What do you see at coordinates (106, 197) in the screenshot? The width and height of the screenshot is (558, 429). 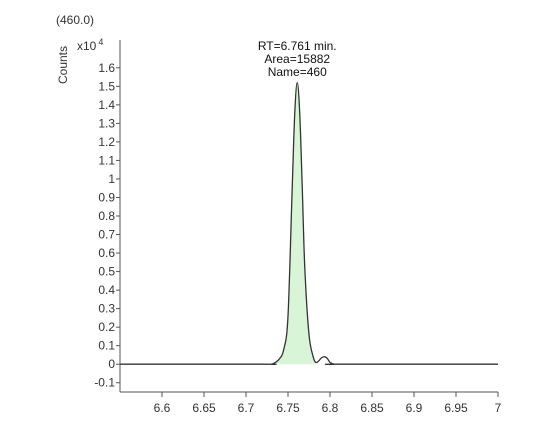 I see `y-tick-label: 0.9` at bounding box center [106, 197].